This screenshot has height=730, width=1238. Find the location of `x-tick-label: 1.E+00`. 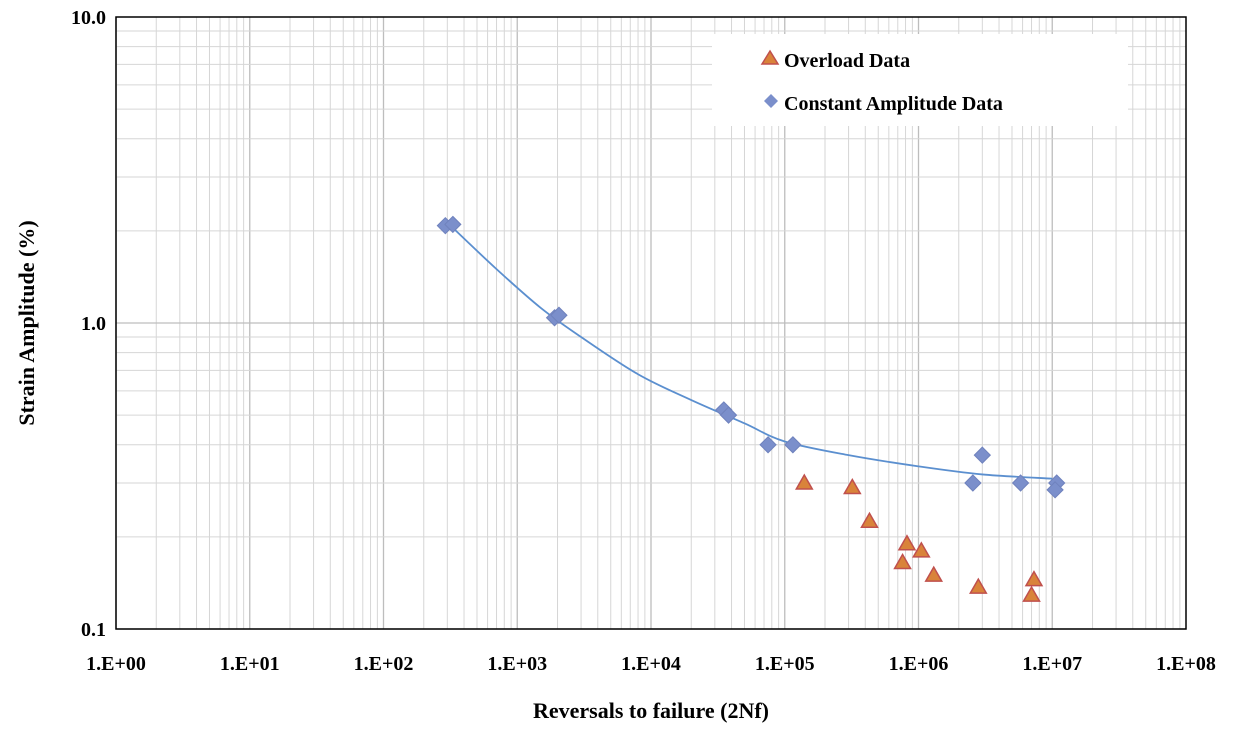

x-tick-label: 1.E+00 is located at coordinates (116, 664).